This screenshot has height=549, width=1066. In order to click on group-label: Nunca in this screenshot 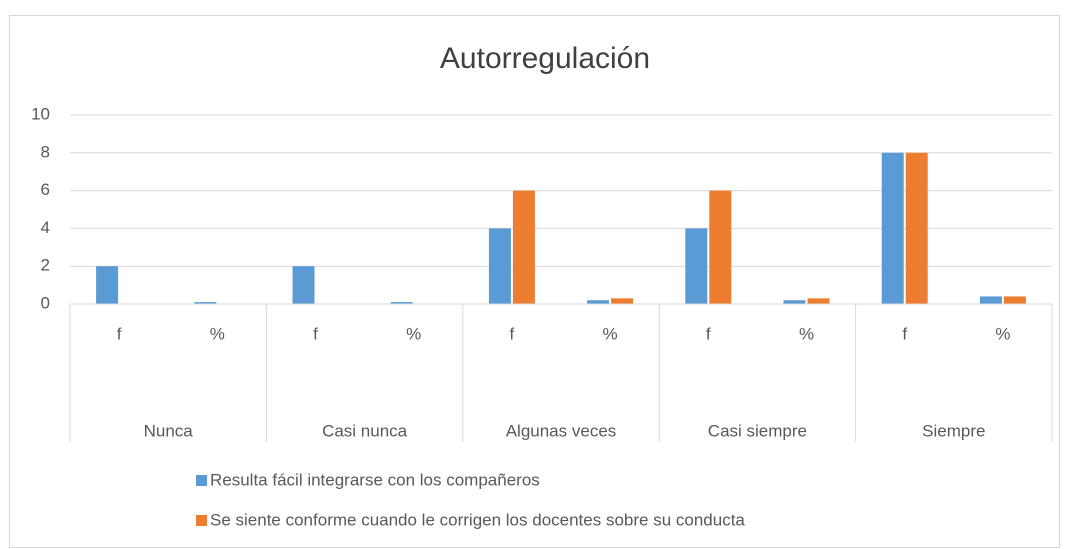, I will do `click(169, 430)`.